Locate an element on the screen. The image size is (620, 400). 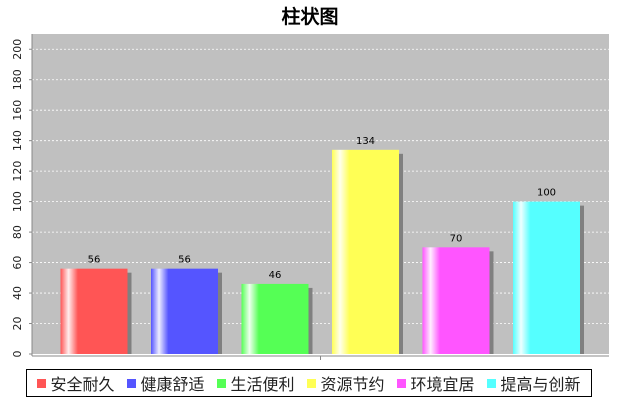
y-tick-label: 120 is located at coordinates (17, 171).